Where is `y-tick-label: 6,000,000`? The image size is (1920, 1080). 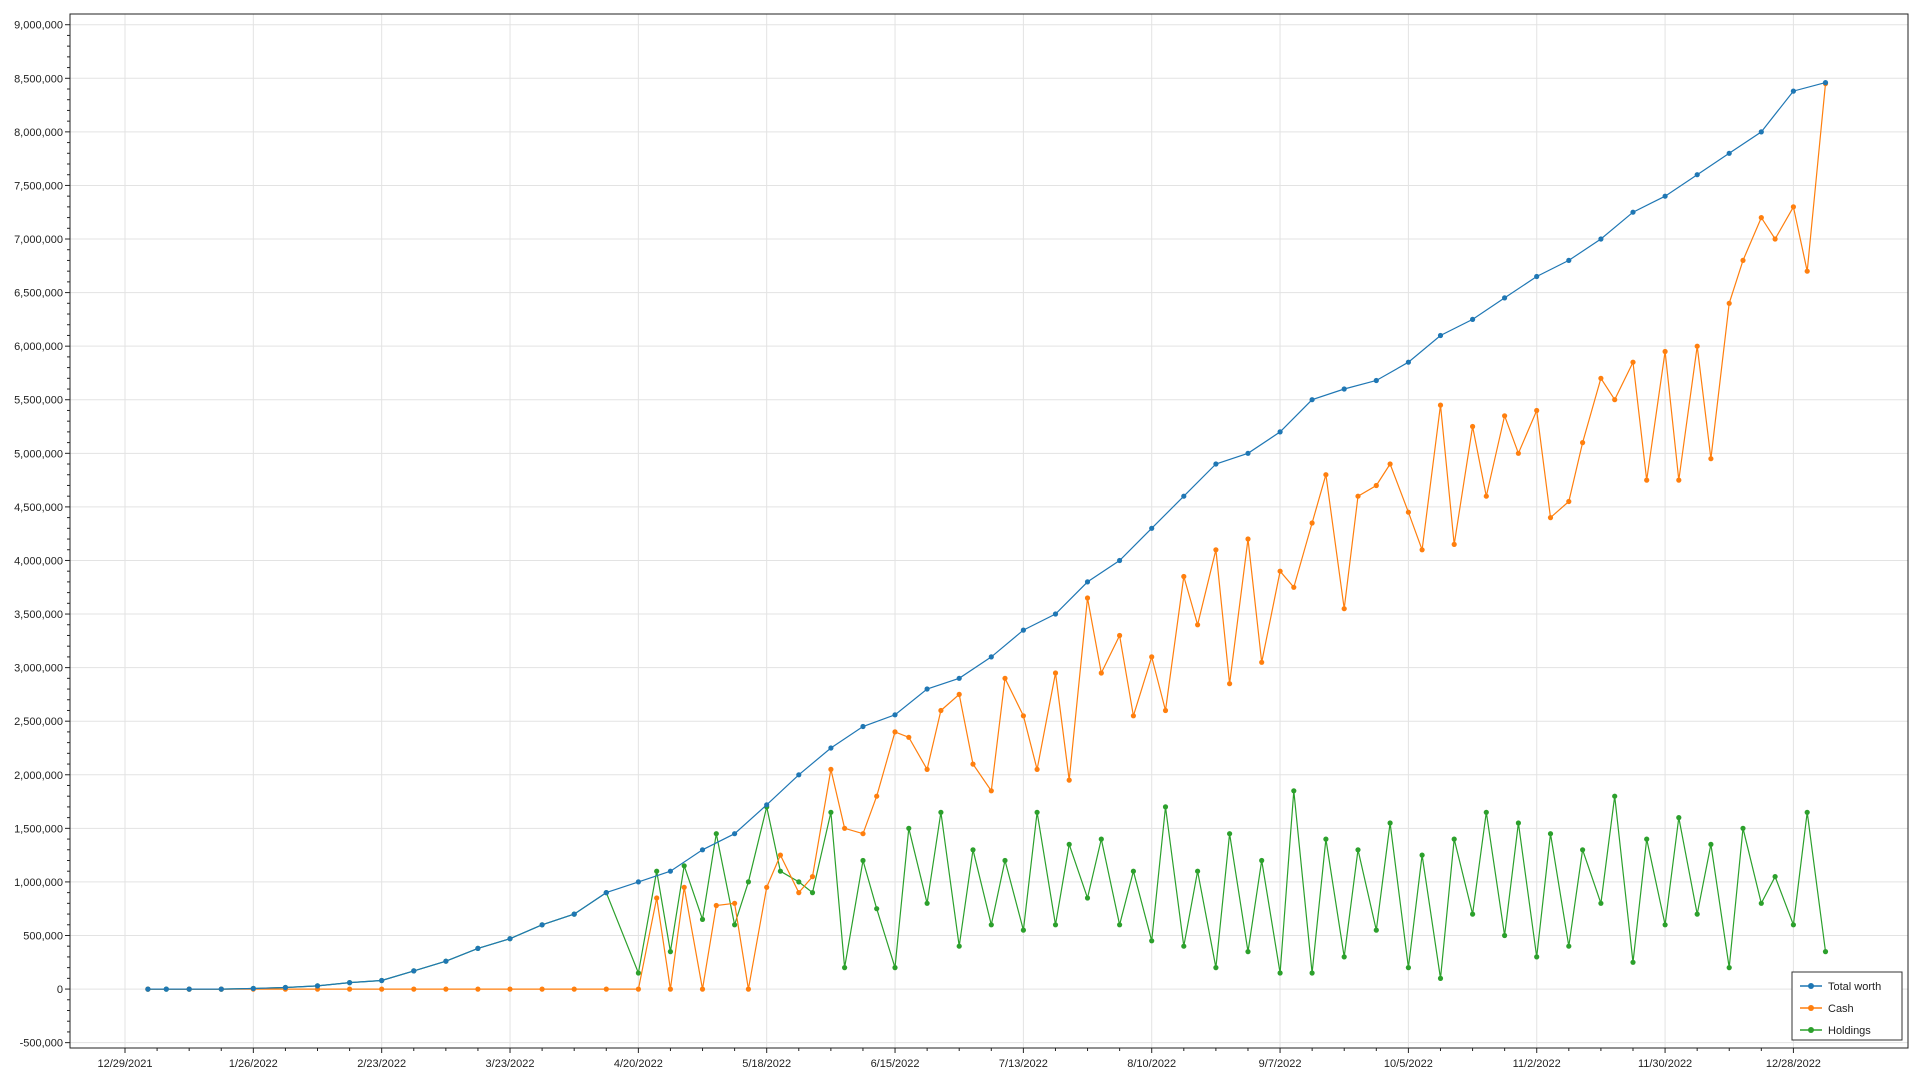 y-tick-label: 6,000,000 is located at coordinates (38, 347).